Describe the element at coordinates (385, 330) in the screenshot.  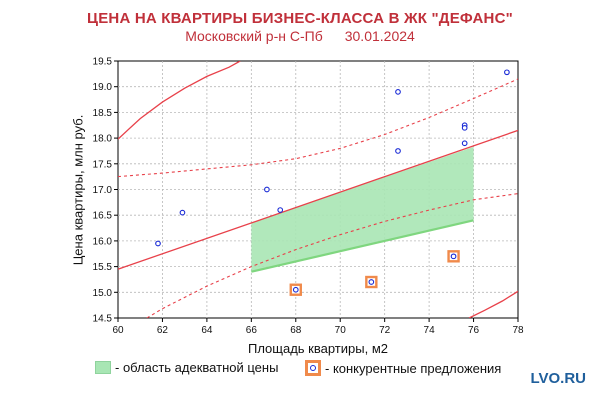
I see `x-tick-label: 72` at that location.